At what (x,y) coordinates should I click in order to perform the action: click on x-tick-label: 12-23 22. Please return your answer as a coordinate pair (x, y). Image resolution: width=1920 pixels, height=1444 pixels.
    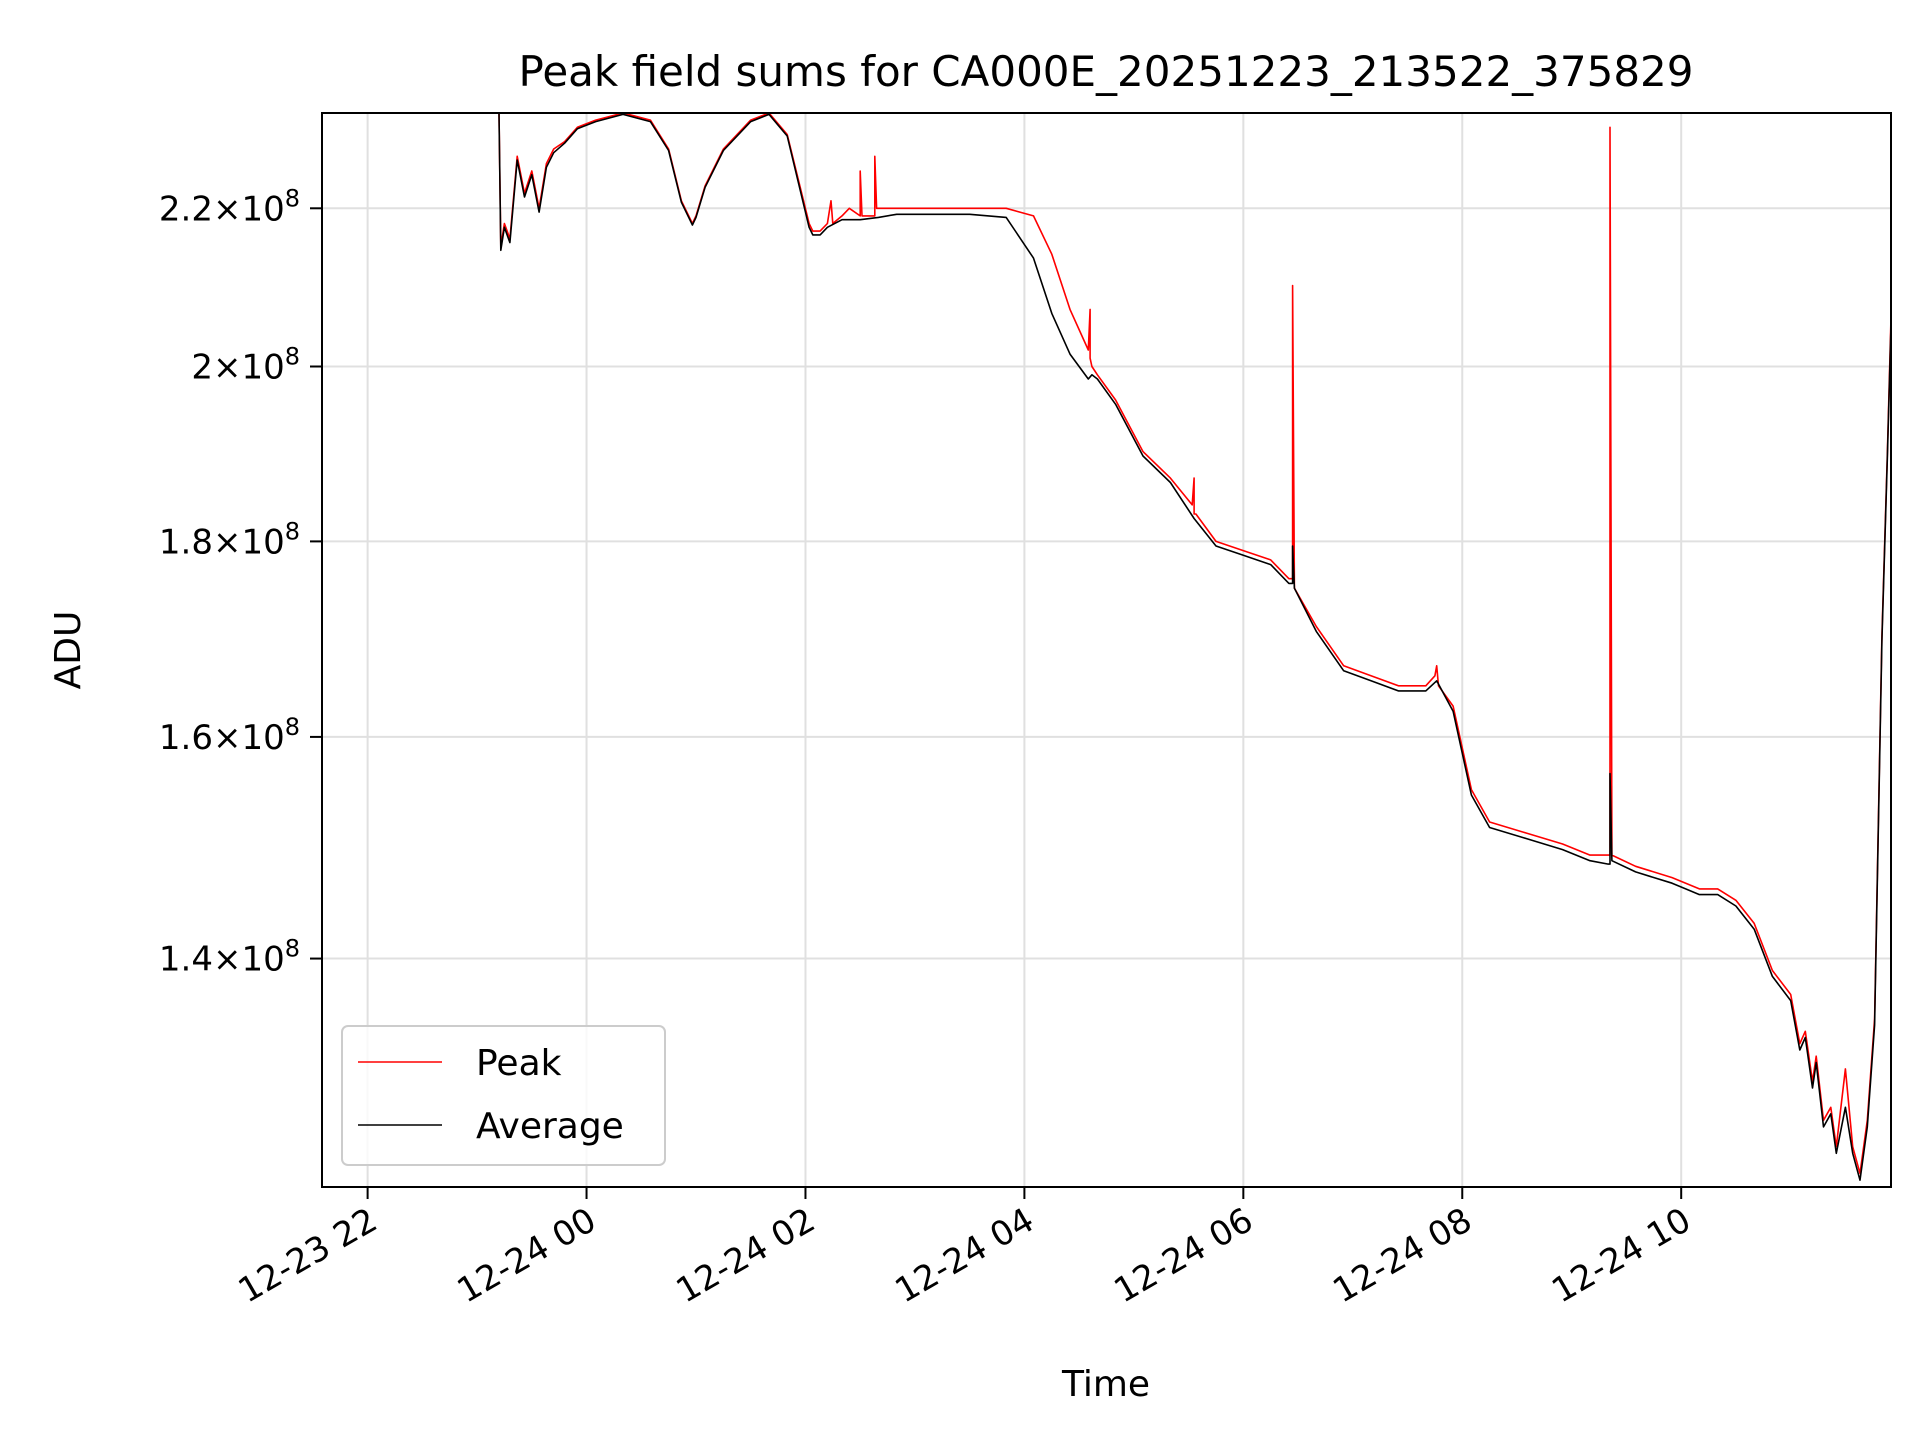
    Looking at the image, I should click on (308, 1255).